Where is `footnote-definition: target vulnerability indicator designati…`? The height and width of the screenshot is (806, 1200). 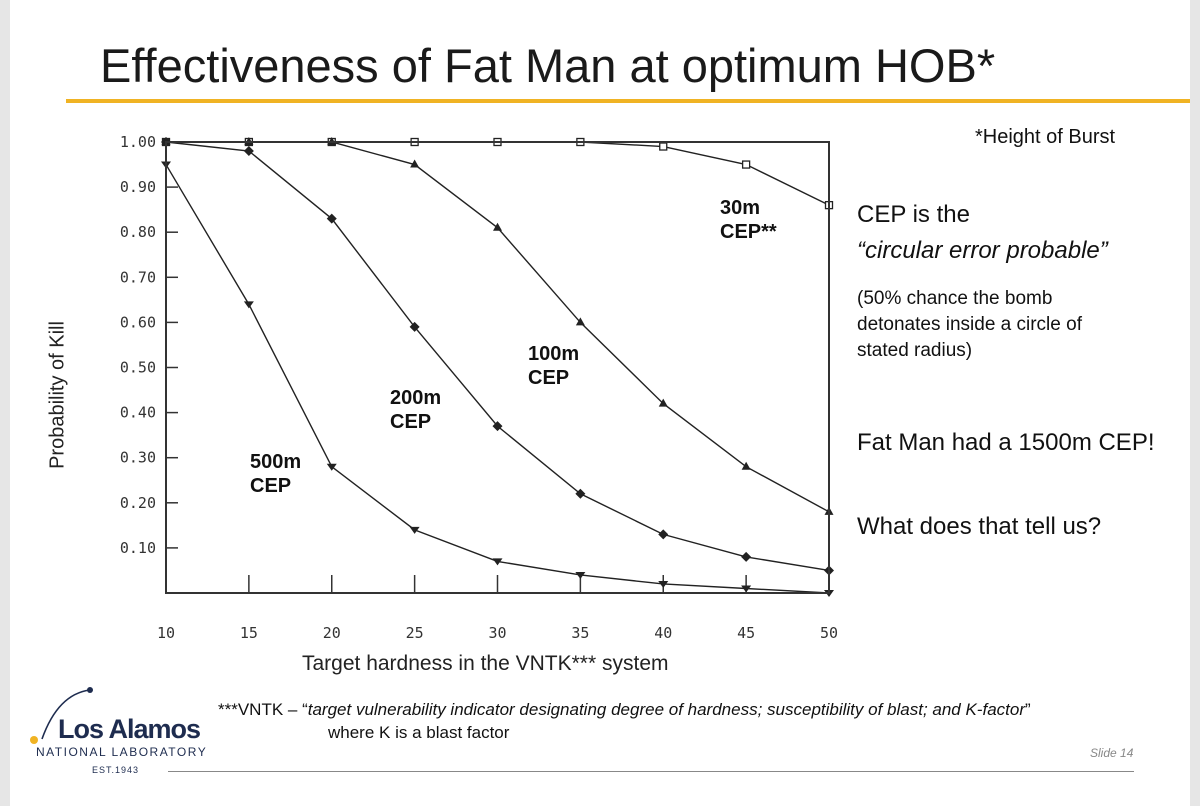 footnote-definition: target vulnerability indicator designati… is located at coordinates (666, 709).